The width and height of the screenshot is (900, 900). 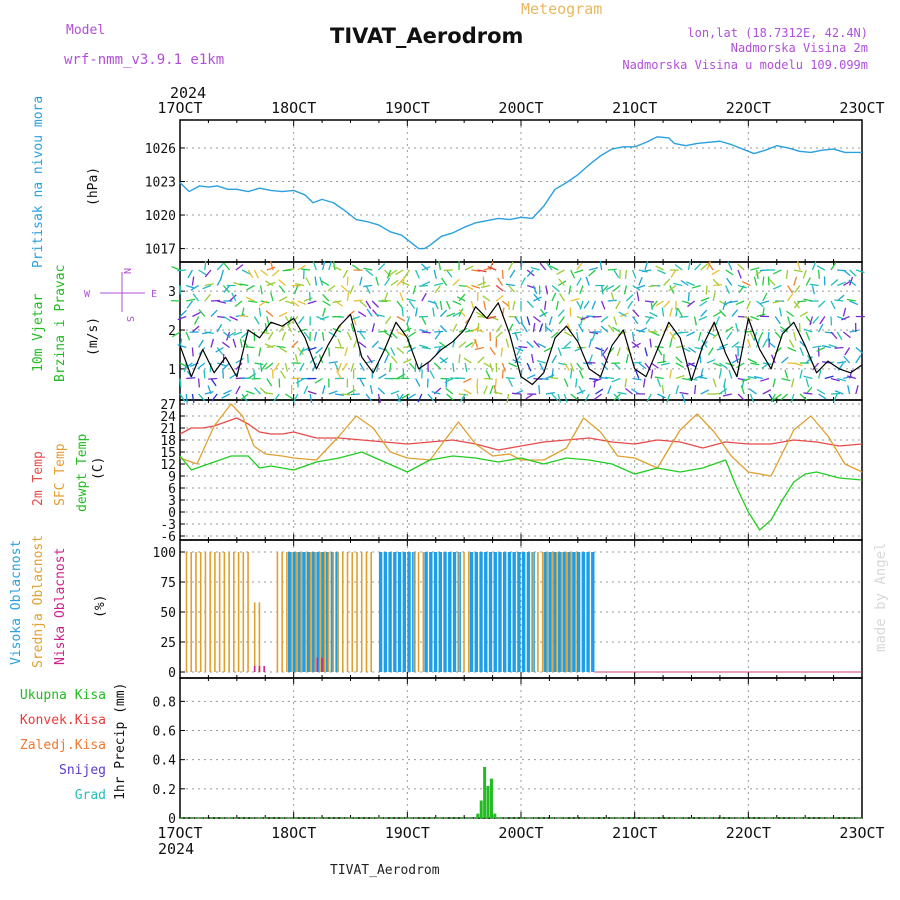 I want to click on dewpt-line, so click(x=521, y=491).